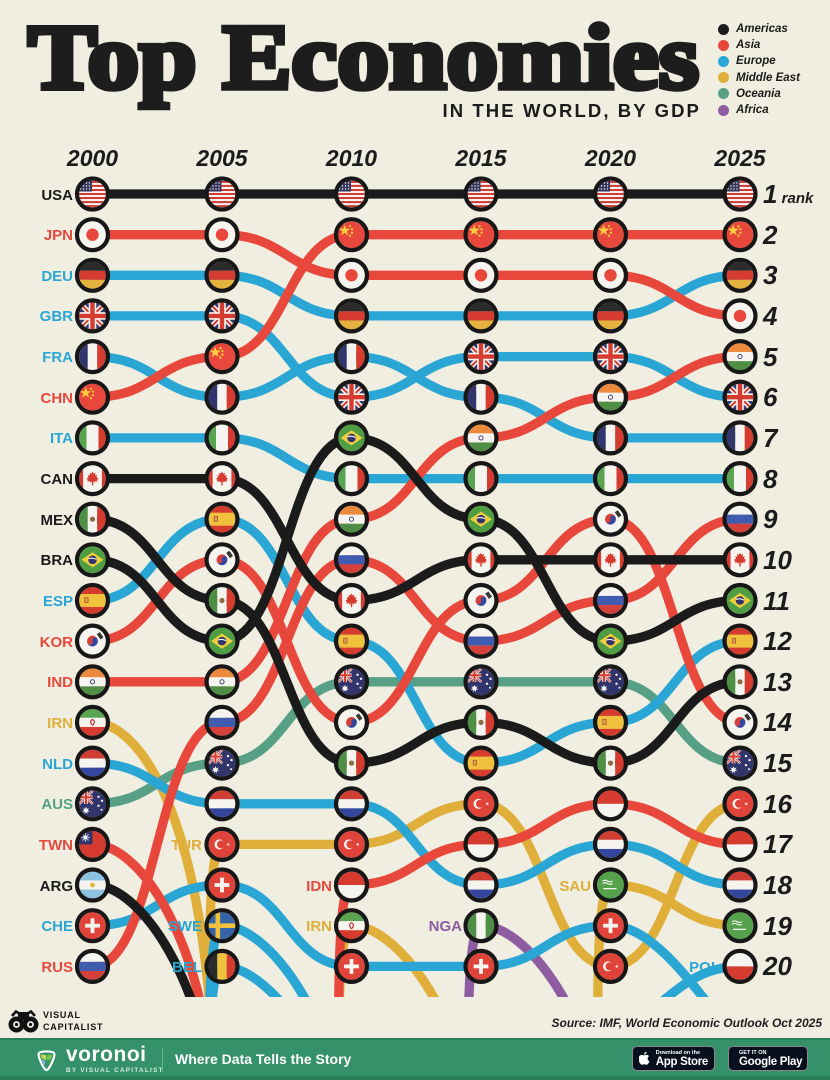 Image resolution: width=830 pixels, height=1080 pixels. What do you see at coordinates (186, 845) in the screenshot?
I see `svg-text: TUR` at bounding box center [186, 845].